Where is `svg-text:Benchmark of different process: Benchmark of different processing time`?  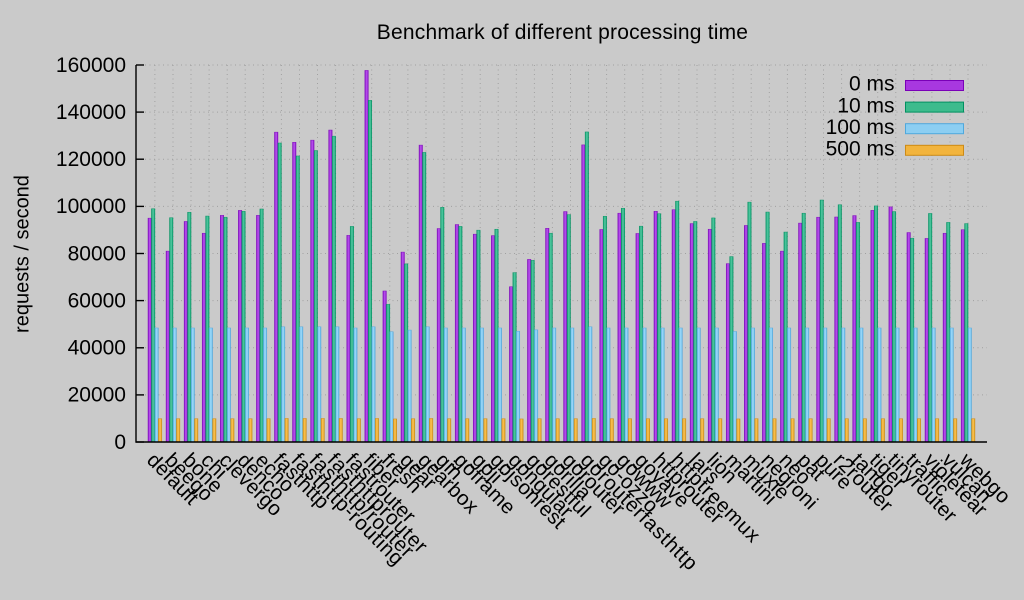
svg-text:Benchmark of different process: Benchmark of different processing time is located at coordinates (562, 32).